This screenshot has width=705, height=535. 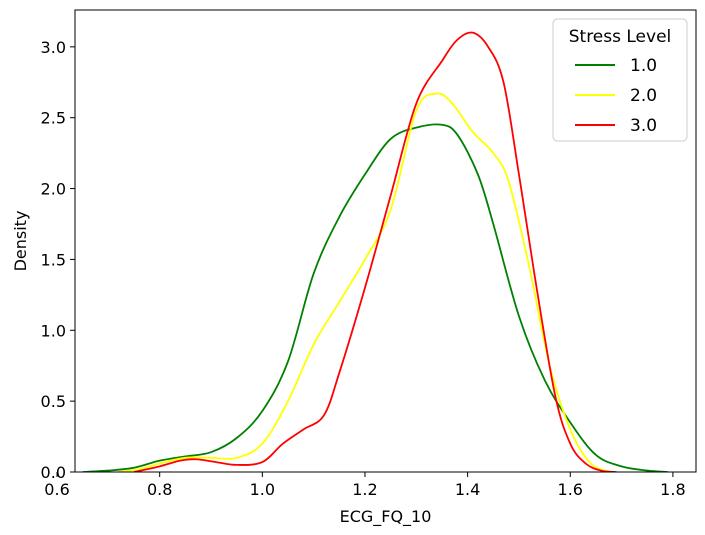 What do you see at coordinates (386, 517) in the screenshot?
I see `x-axis-label: ECG_FQ_10` at bounding box center [386, 517].